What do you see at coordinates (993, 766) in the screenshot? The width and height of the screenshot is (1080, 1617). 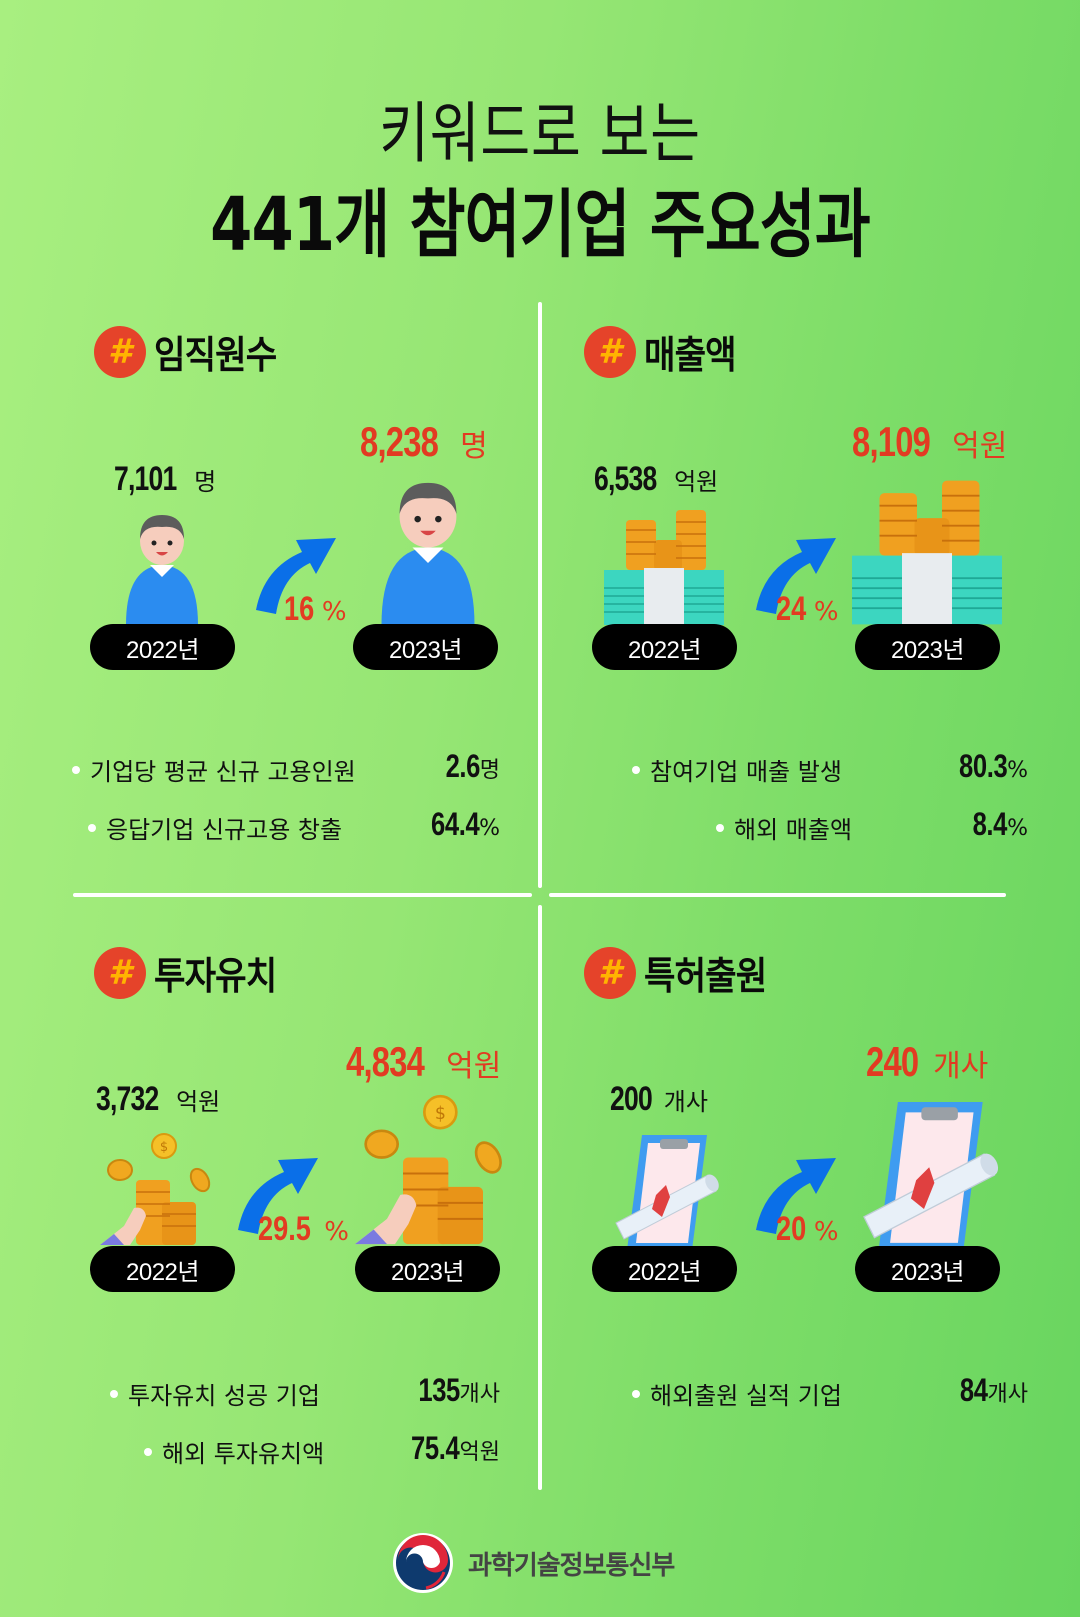 I see `stat-value: 80.3%` at bounding box center [993, 766].